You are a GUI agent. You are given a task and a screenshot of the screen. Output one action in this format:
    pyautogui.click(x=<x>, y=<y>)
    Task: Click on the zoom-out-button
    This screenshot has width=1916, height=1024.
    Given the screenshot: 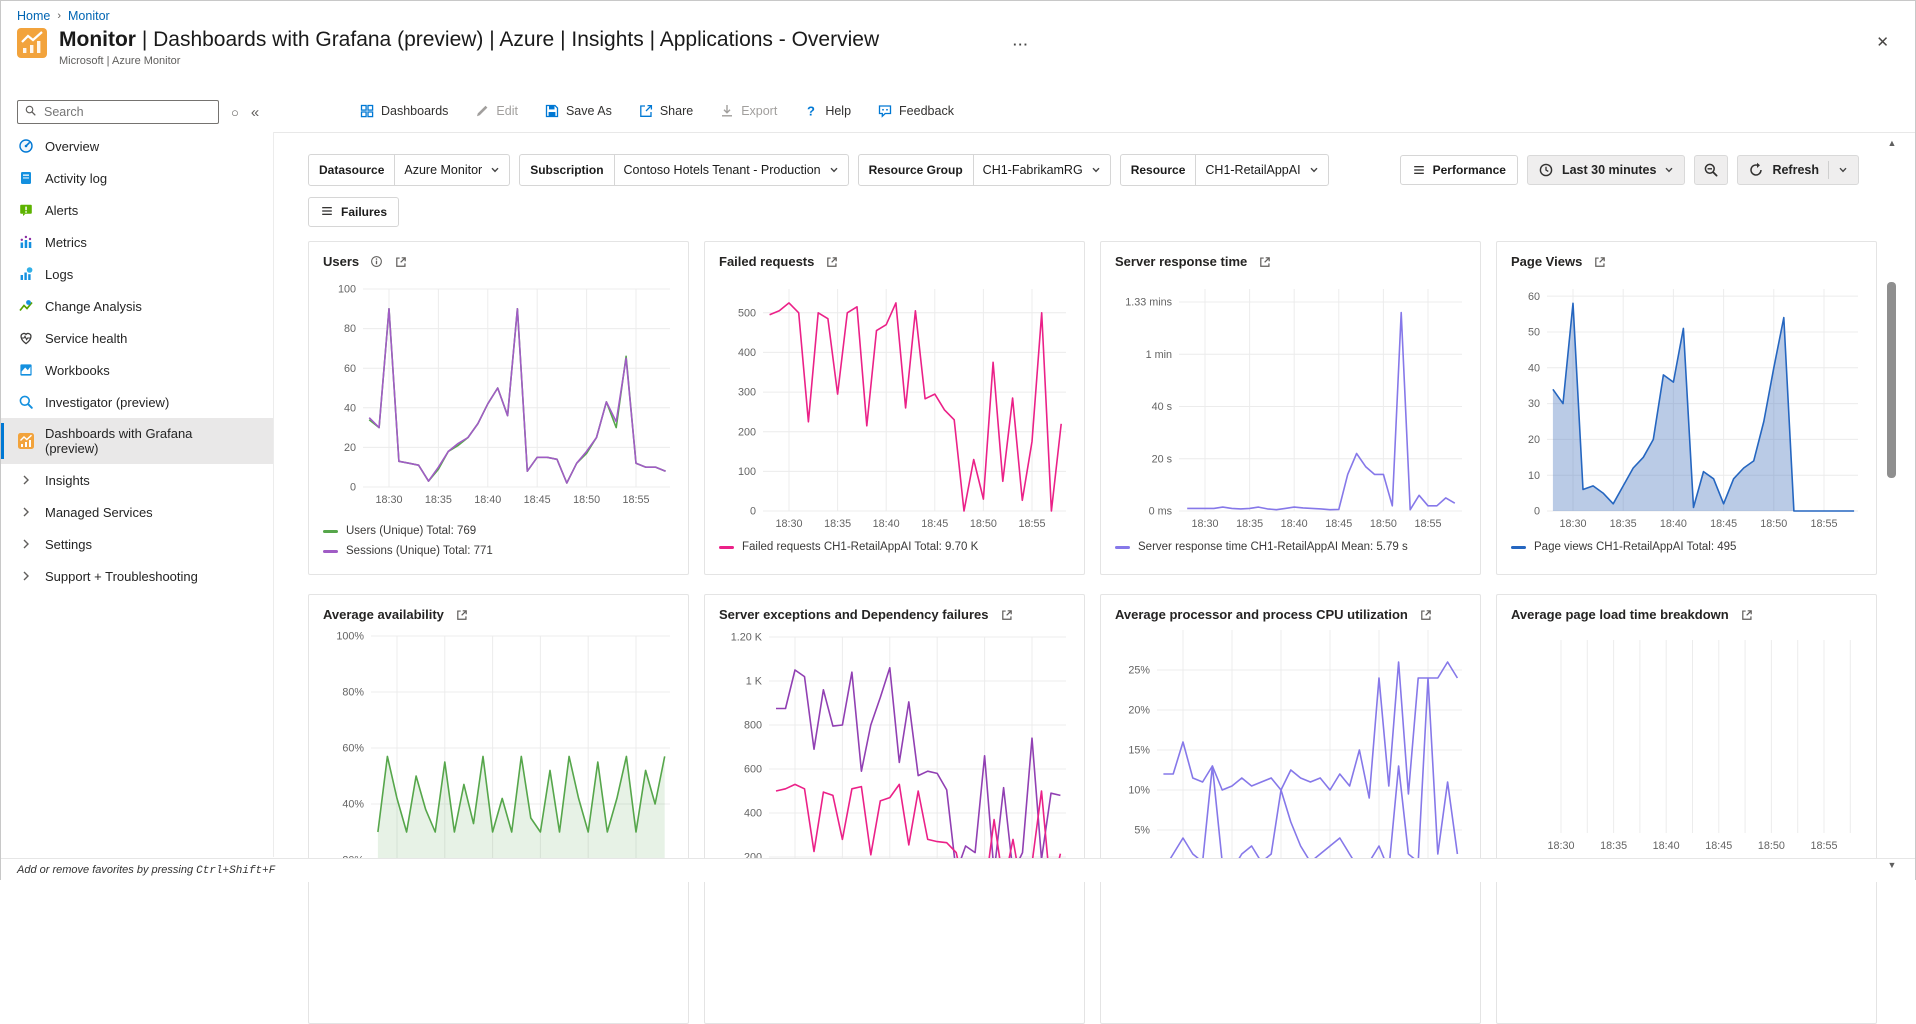 What is the action you would take?
    pyautogui.click(x=1711, y=170)
    